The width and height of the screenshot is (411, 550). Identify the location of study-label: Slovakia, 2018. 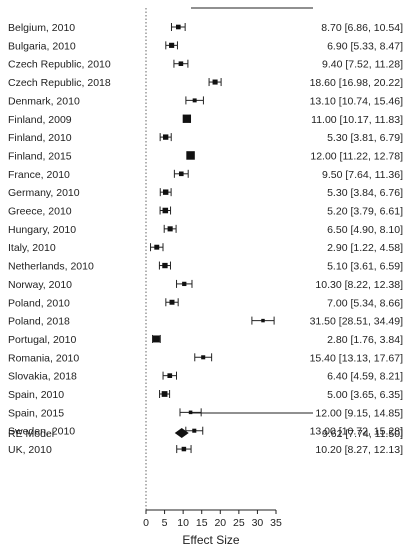
(42, 377).